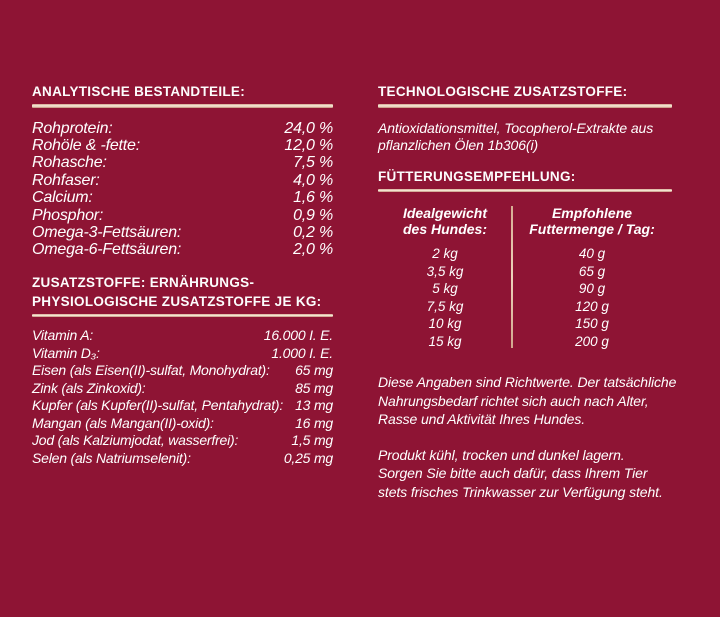 This screenshot has width=720, height=617. What do you see at coordinates (525, 342) in the screenshot?
I see `feeding-row: 15 kg 200 g` at bounding box center [525, 342].